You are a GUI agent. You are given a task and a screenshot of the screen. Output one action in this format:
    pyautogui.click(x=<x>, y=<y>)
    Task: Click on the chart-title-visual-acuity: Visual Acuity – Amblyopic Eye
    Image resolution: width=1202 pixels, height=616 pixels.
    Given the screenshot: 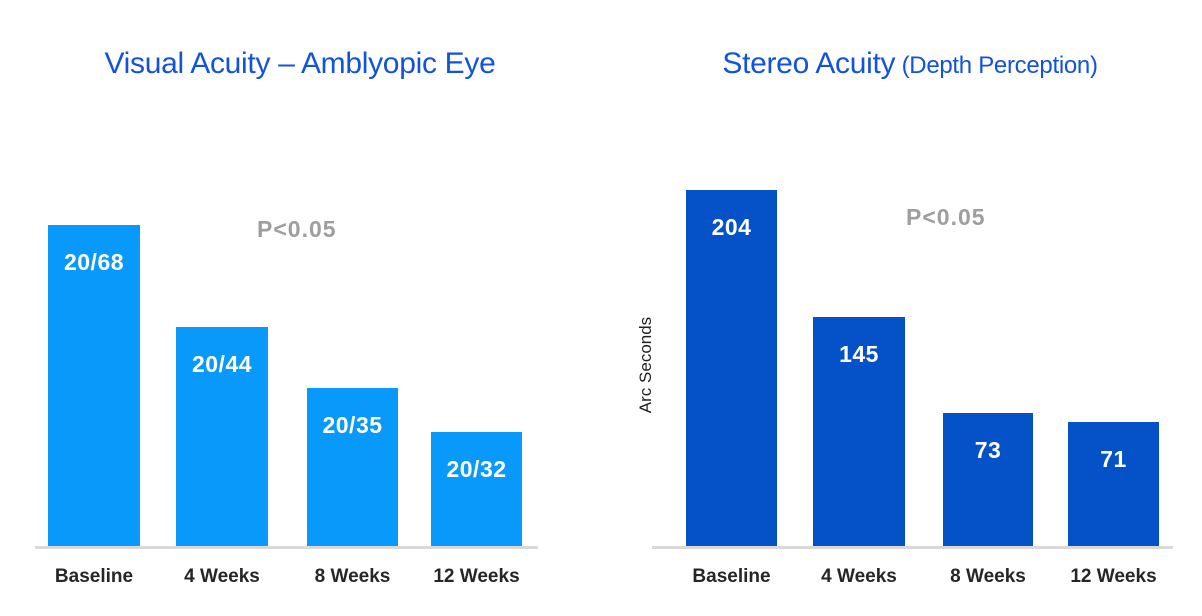 What is the action you would take?
    pyautogui.click(x=300, y=64)
    